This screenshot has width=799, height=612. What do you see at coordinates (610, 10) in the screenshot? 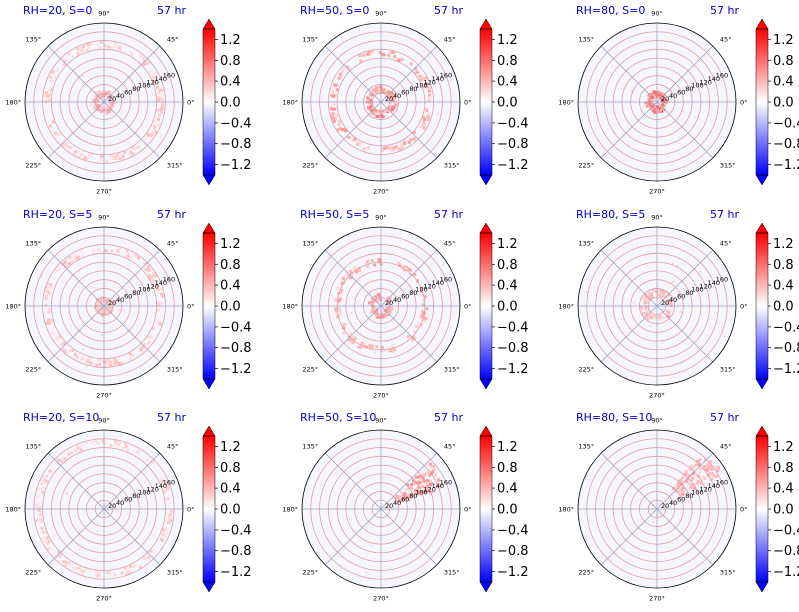
I see `panel-title: RH=80, S=0` at bounding box center [610, 10].